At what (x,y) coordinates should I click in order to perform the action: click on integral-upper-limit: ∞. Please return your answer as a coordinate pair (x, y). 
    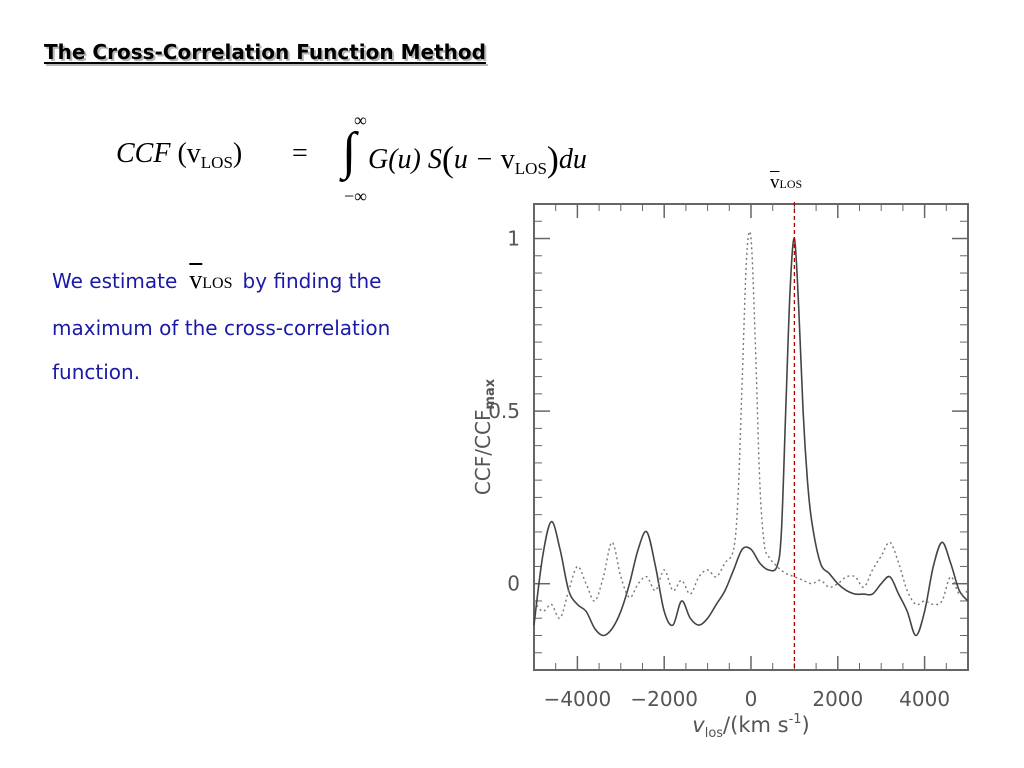
    Looking at the image, I should click on (360, 120).